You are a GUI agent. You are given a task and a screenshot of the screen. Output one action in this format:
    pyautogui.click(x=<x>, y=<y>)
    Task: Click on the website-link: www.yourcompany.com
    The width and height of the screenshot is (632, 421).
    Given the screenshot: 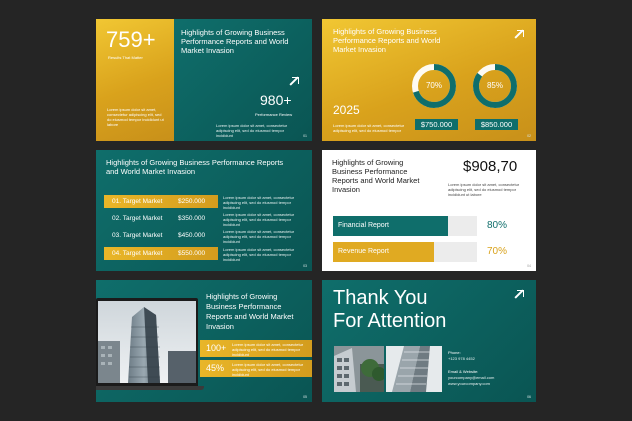 What is the action you would take?
    pyautogui.click(x=469, y=383)
    